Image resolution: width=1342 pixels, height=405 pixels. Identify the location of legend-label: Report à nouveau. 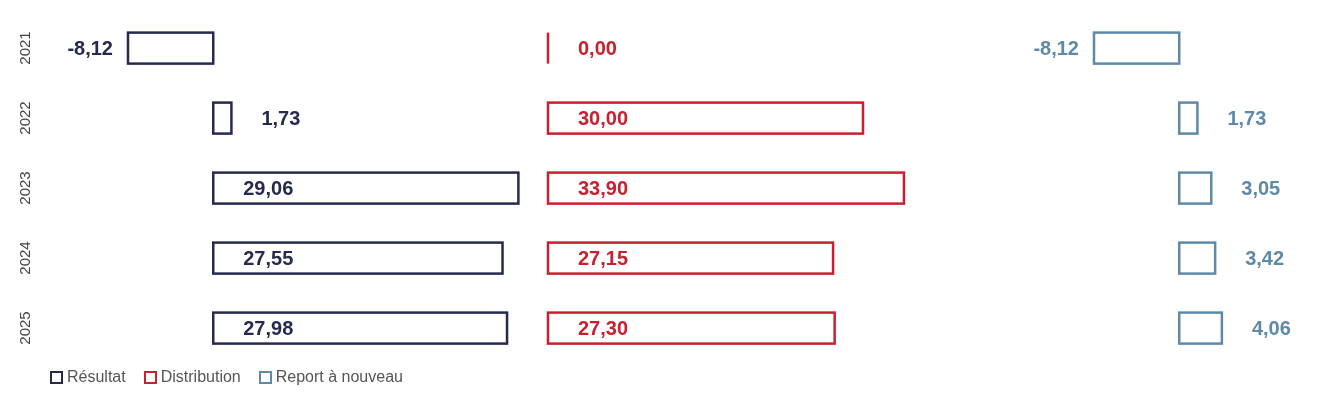
(339, 377).